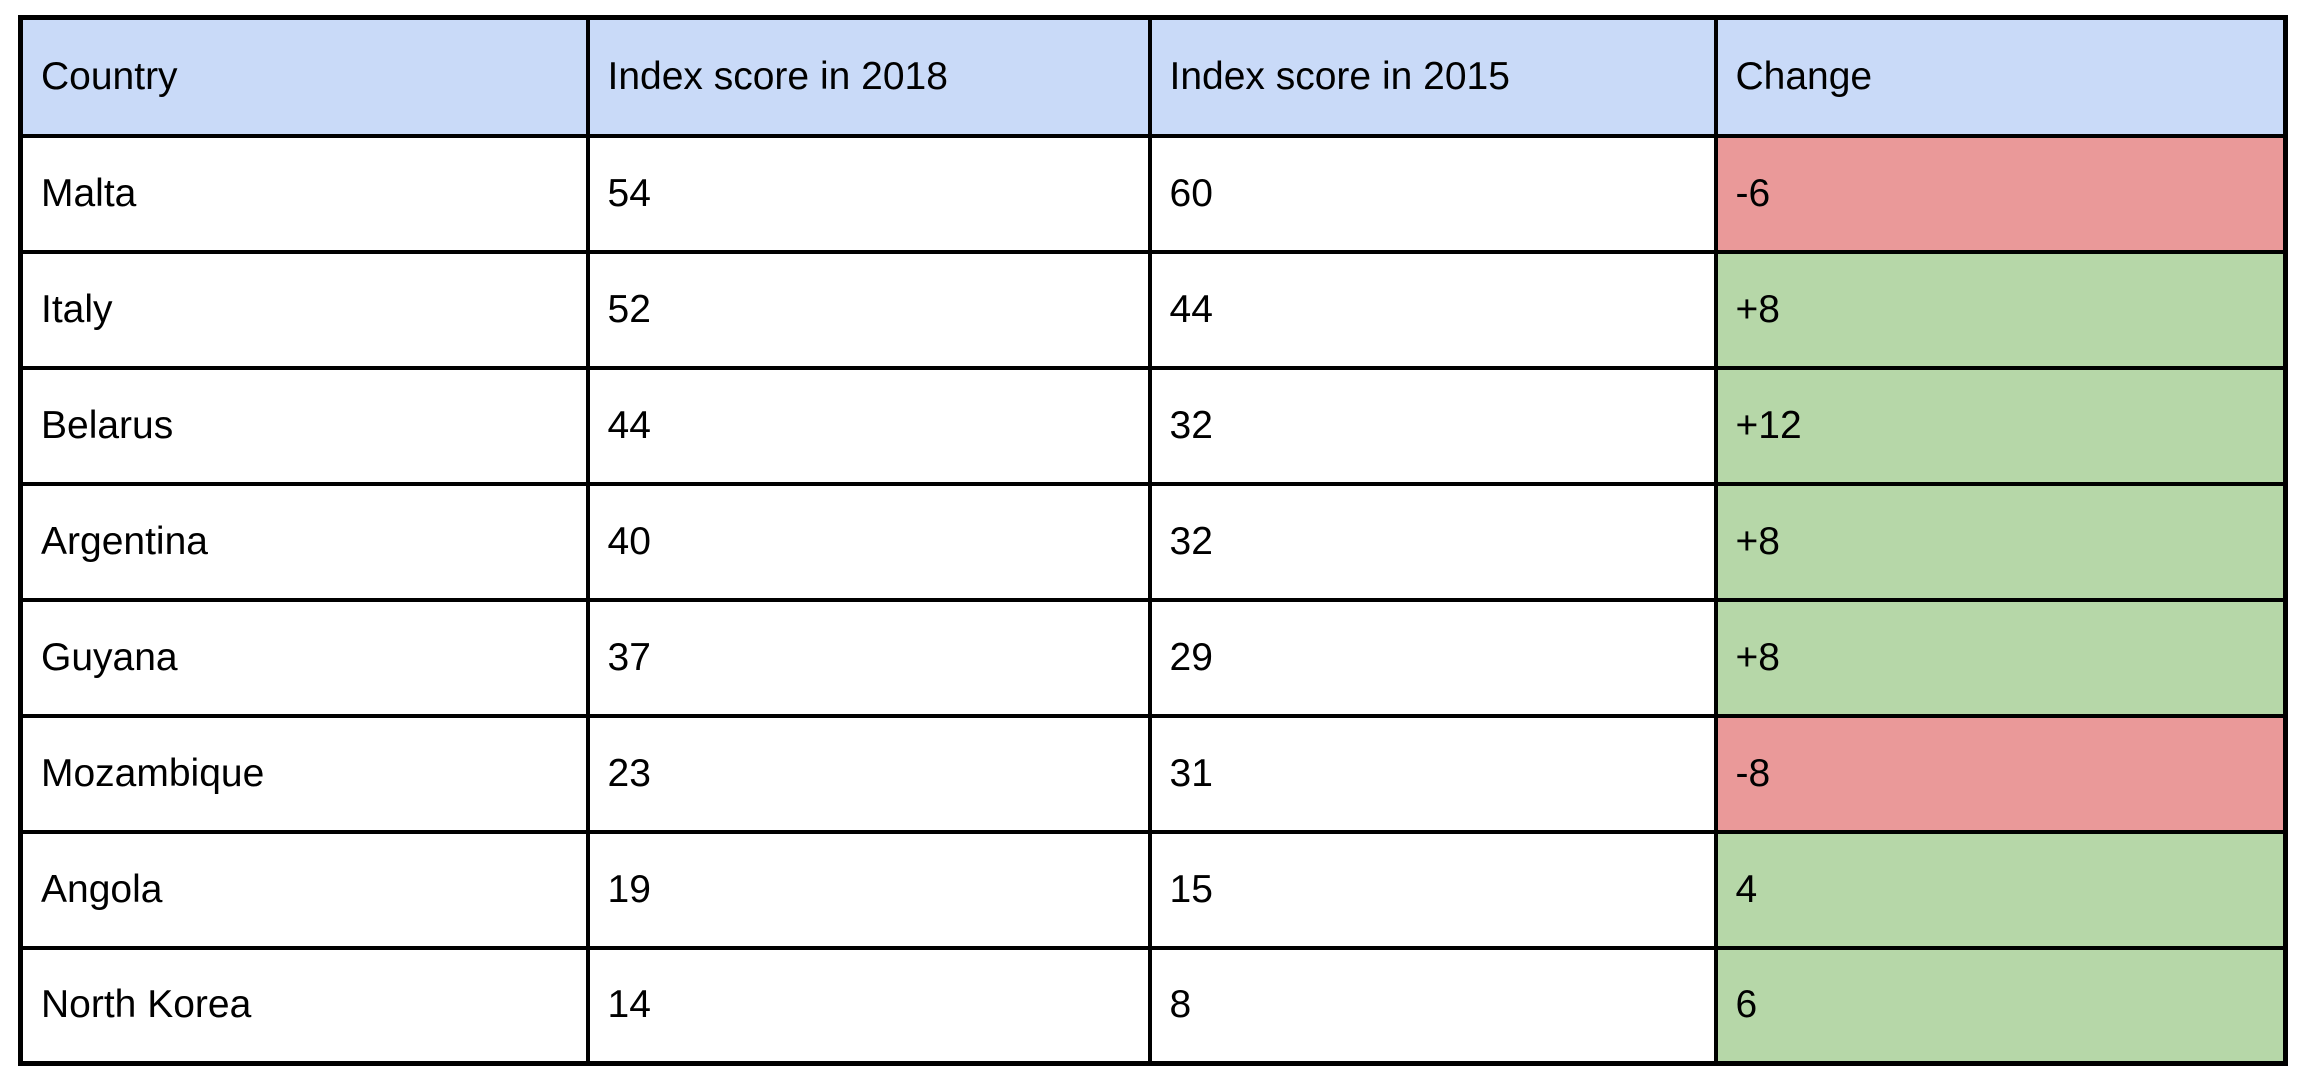 The height and width of the screenshot is (1082, 2300). I want to click on score-2018-cell: 52, so click(868, 309).